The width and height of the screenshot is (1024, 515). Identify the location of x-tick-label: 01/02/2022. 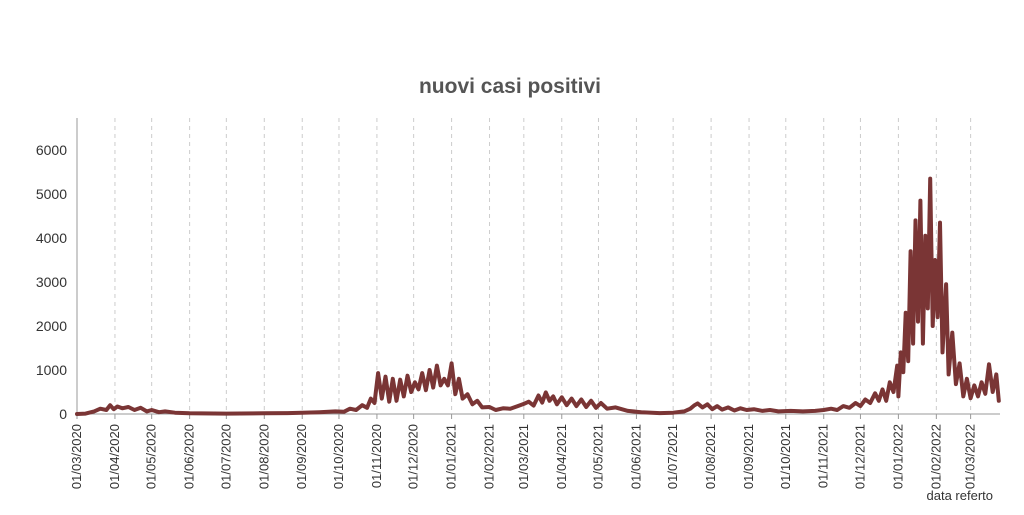
(935, 456).